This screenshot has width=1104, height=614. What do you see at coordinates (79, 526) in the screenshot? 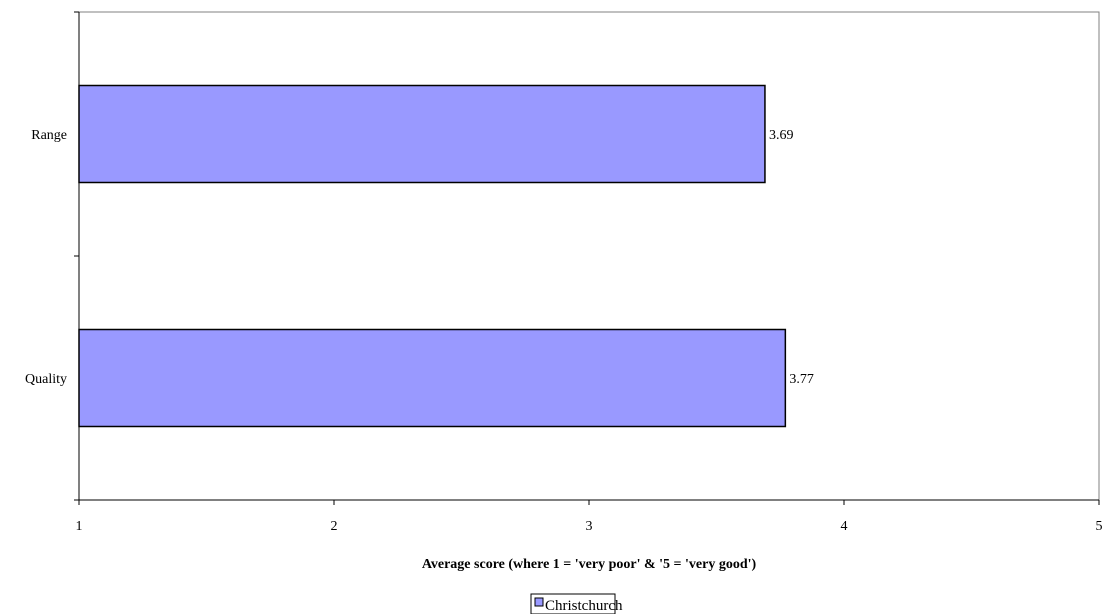
I see `x-tick-label: 1` at bounding box center [79, 526].